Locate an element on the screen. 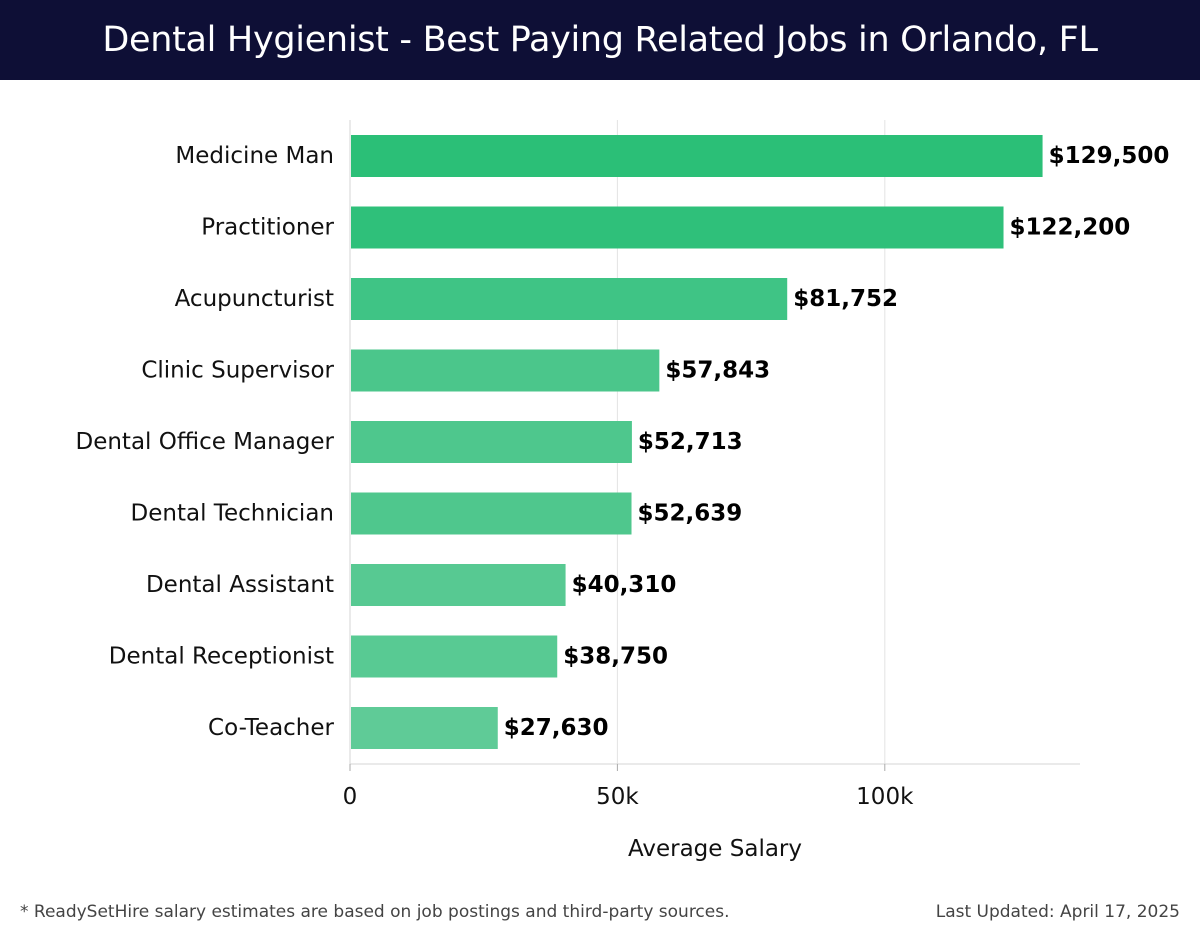 Image resolution: width=1200 pixels, height=940 pixels. category-label: Clinic Supervisor is located at coordinates (237, 371).